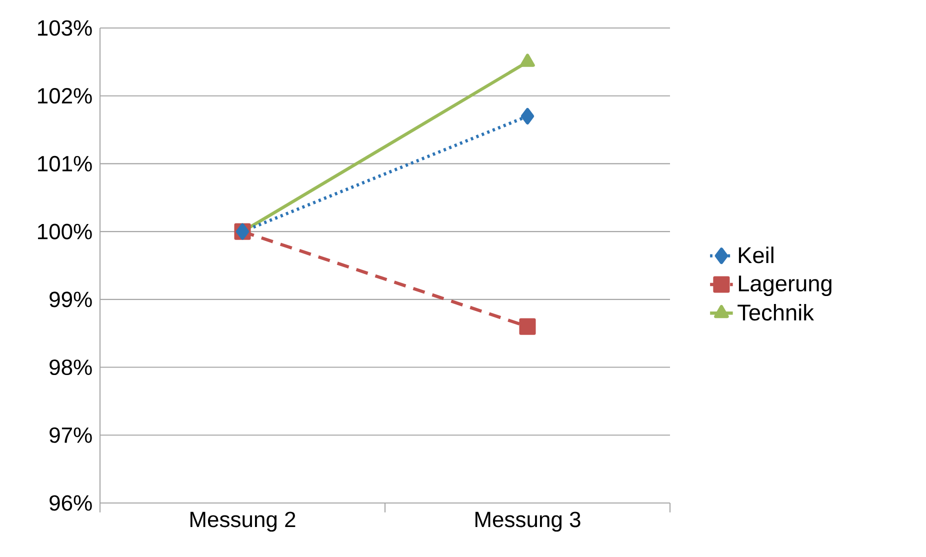  What do you see at coordinates (756, 255) in the screenshot?
I see `legend-label: Keil` at bounding box center [756, 255].